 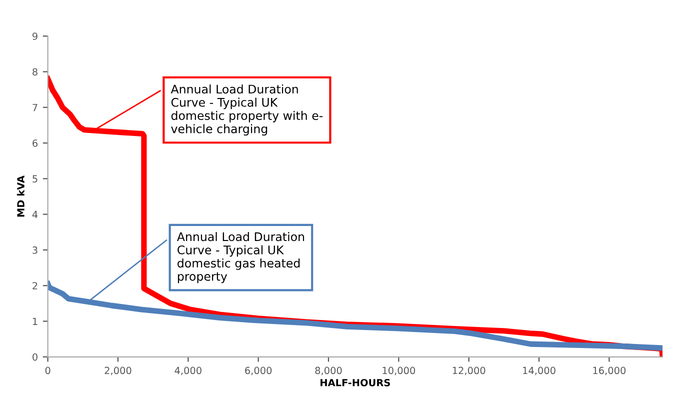 I want to click on x-tick-label: 2,000, so click(x=118, y=371).